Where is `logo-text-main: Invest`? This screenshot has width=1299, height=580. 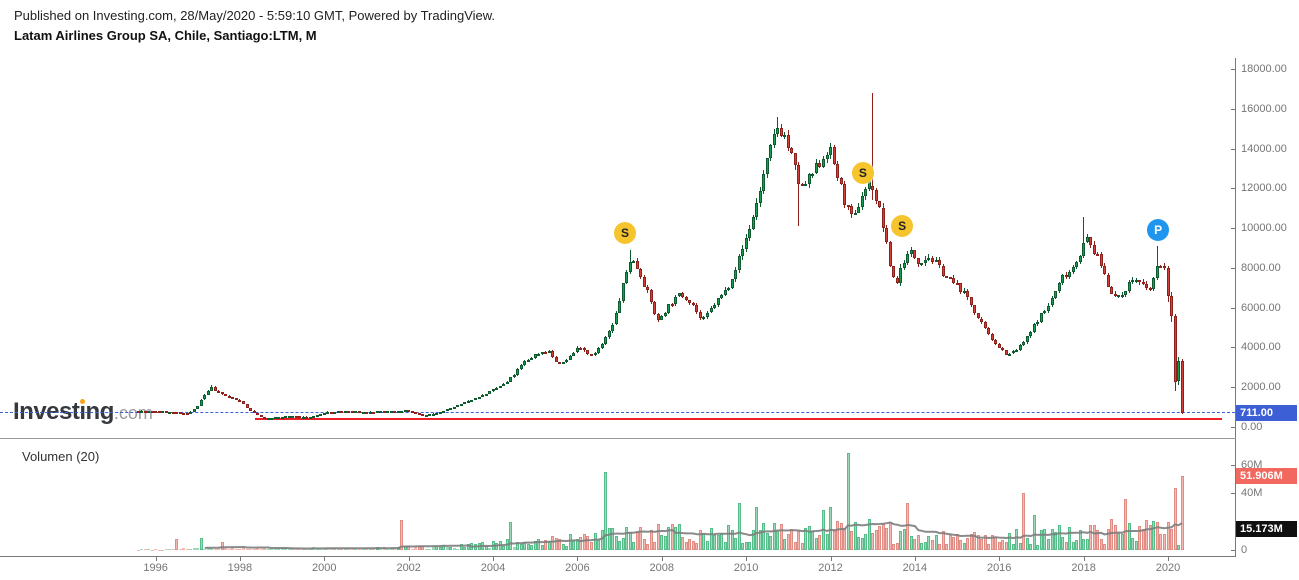
logo-text-main: Invest is located at coordinates (46, 411).